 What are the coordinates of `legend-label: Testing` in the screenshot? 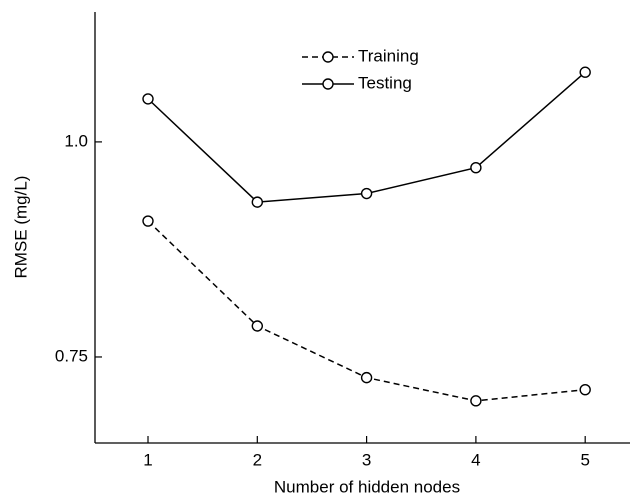 It's located at (385, 82).